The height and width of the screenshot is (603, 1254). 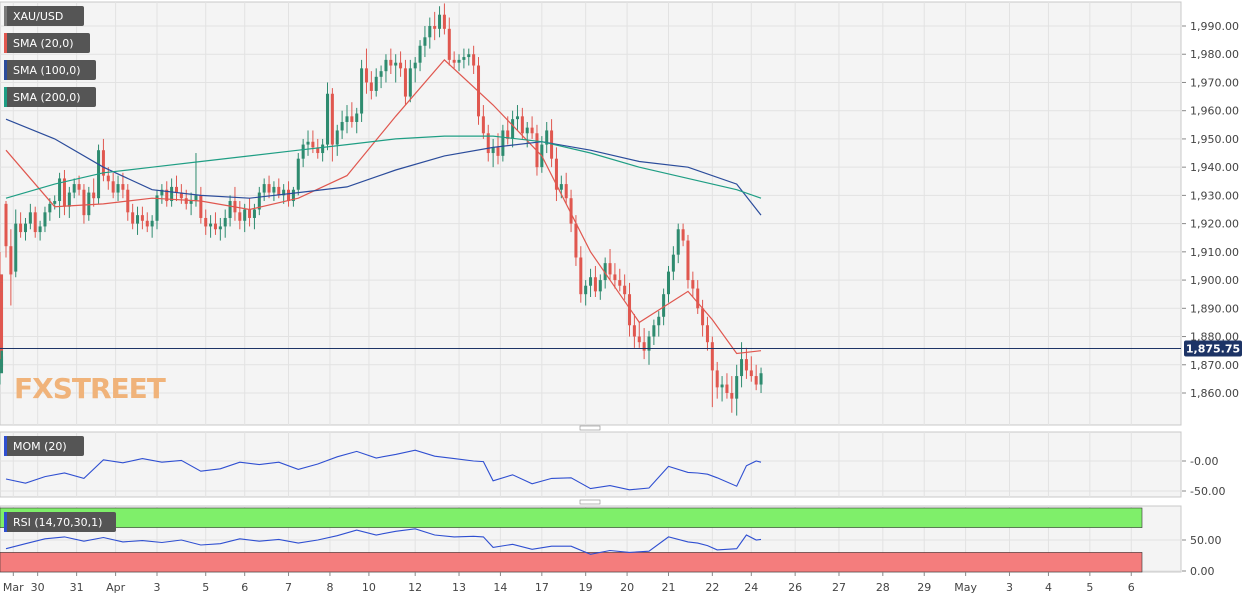 What do you see at coordinates (1214, 365) in the screenshot?
I see `price-y-tick-label: 1,870.00` at bounding box center [1214, 365].